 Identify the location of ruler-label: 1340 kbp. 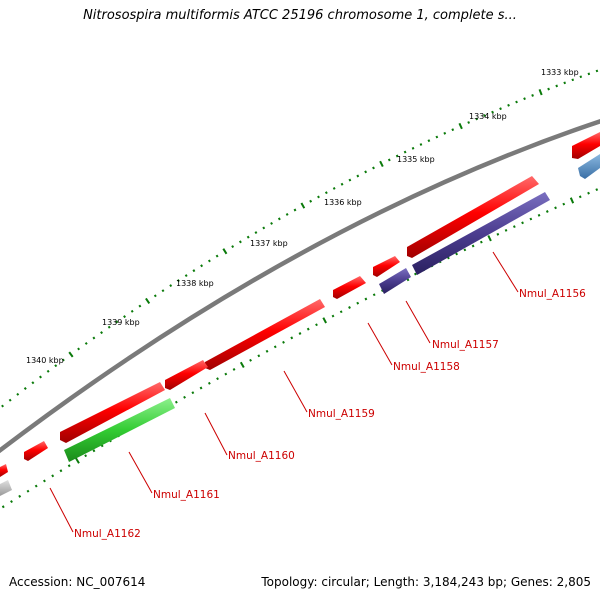
(45, 360).